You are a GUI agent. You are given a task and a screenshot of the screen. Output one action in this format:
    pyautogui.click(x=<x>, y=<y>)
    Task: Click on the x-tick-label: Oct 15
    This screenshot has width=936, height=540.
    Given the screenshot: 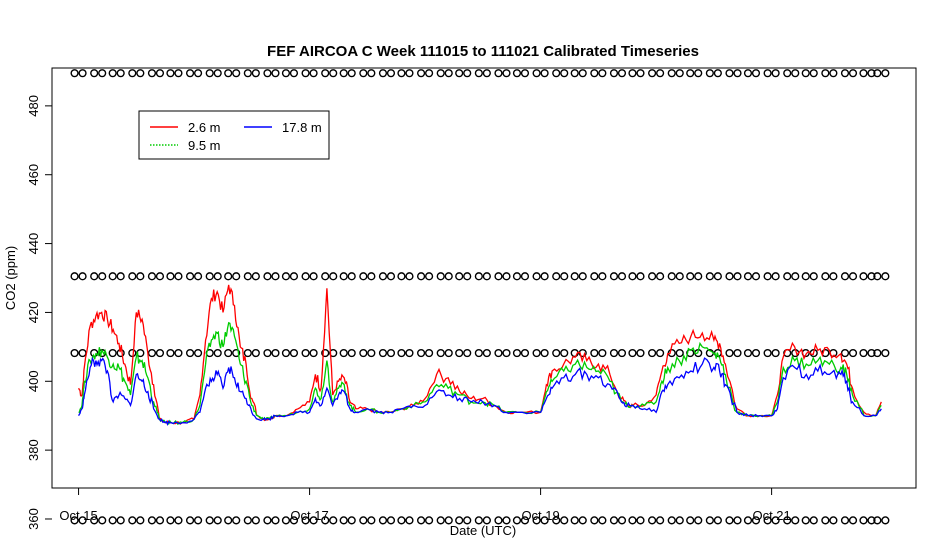 What is the action you would take?
    pyautogui.click(x=78, y=515)
    